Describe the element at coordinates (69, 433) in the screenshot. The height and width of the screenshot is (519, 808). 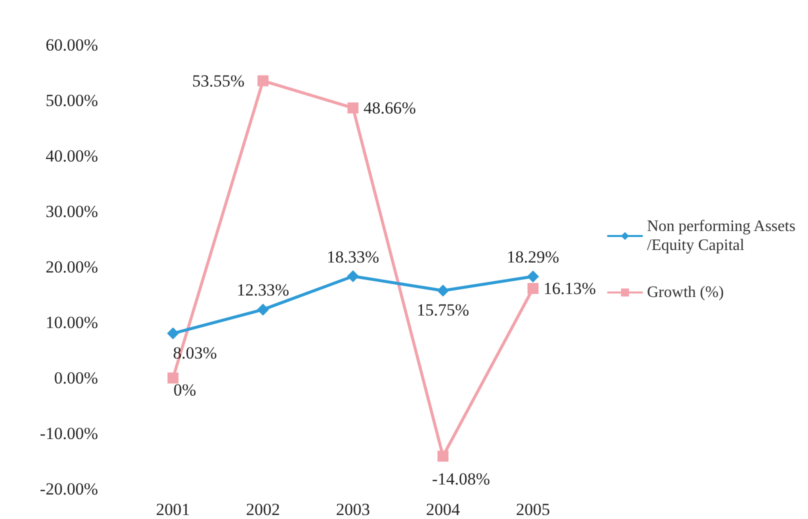
I see `y-tick-label: -10.00%` at that location.